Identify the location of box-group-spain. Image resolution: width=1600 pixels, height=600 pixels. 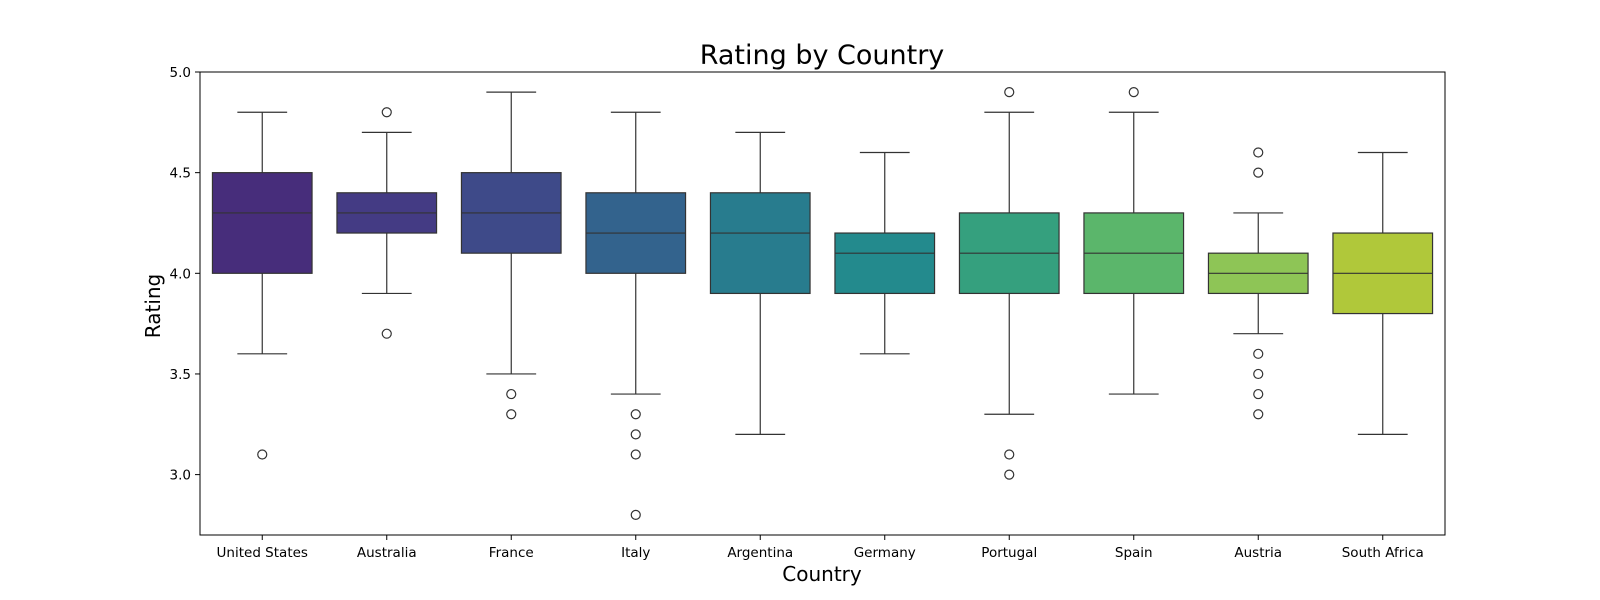
(1134, 241).